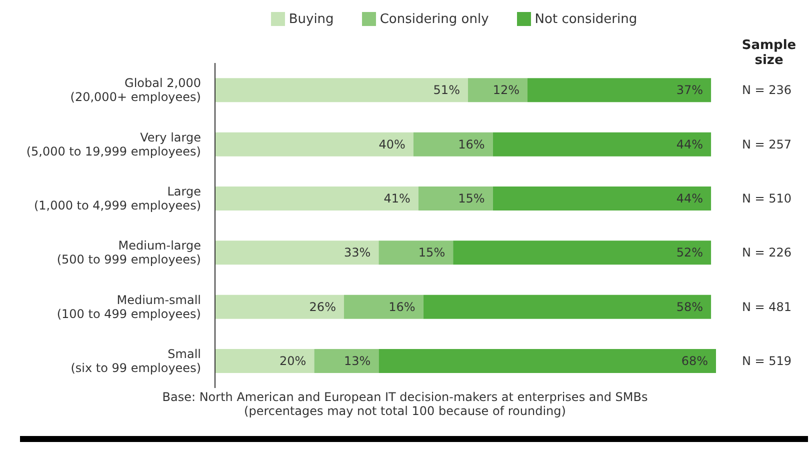  I want to click on y-tick-label: Large (1,000 to 4,999 employees), so click(117, 198).